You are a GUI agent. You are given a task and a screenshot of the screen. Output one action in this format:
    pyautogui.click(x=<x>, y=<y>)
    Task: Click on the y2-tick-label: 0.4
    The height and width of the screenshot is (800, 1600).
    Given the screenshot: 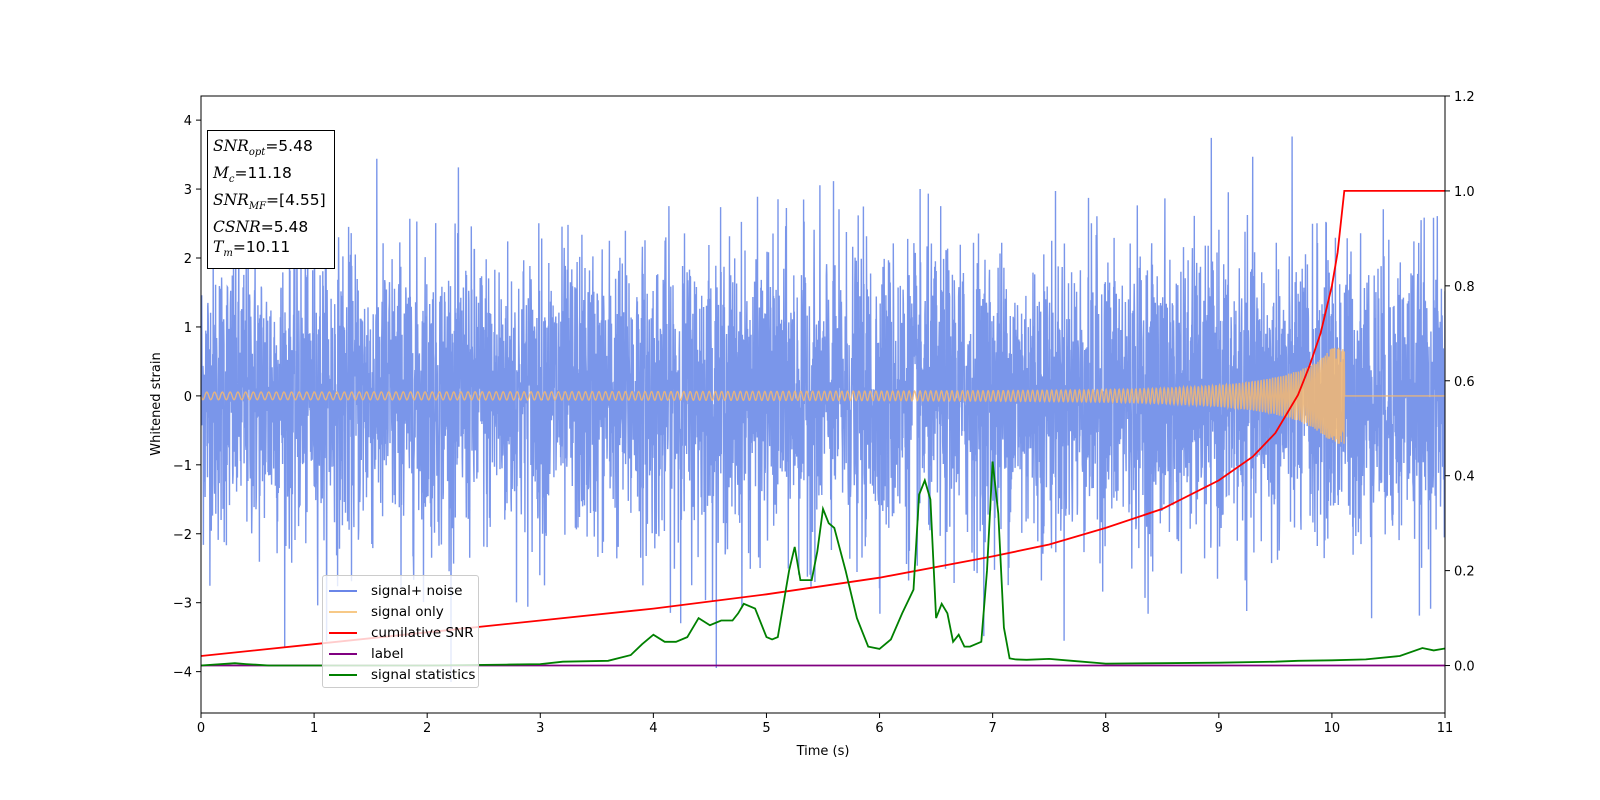 What is the action you would take?
    pyautogui.click(x=1464, y=477)
    